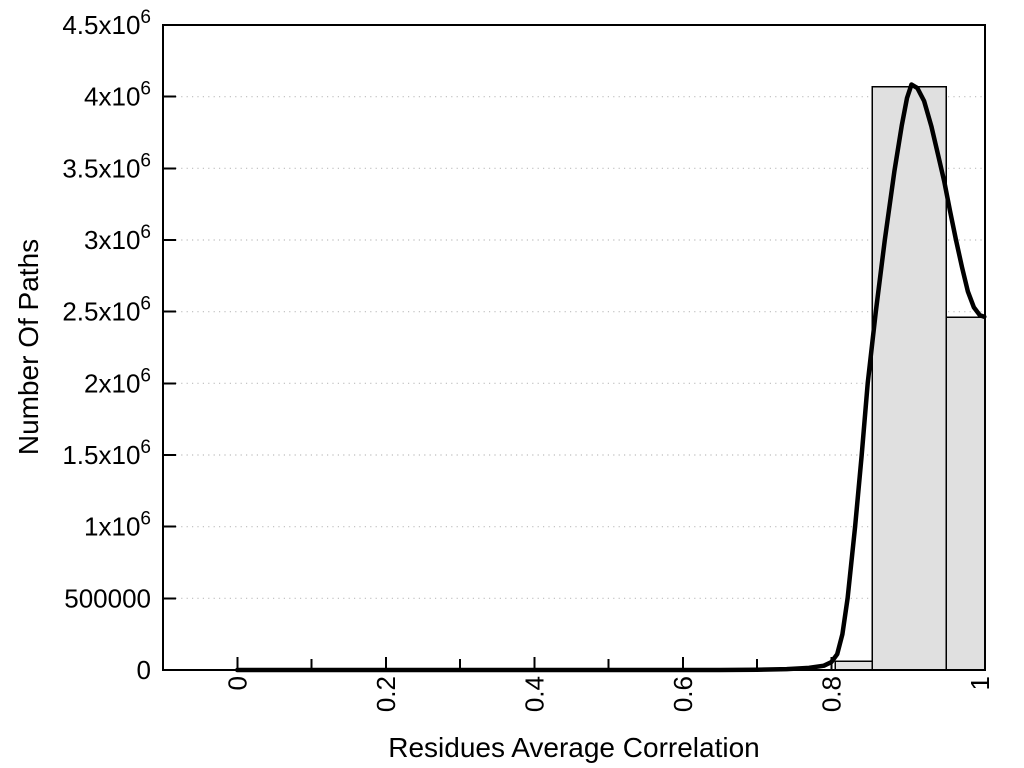 This screenshot has width=1024, height=768. I want to click on y-axis-title: Number Of Paths, so click(28, 347).